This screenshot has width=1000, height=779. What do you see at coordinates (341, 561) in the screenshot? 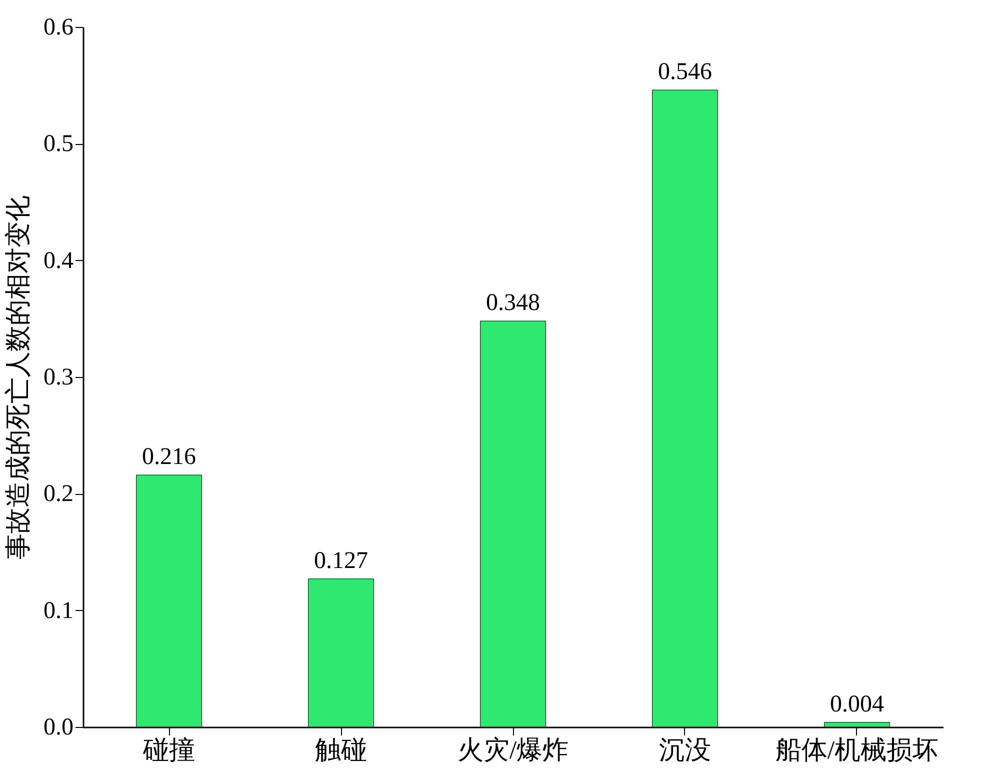
I see `data-label: 0.127` at bounding box center [341, 561].